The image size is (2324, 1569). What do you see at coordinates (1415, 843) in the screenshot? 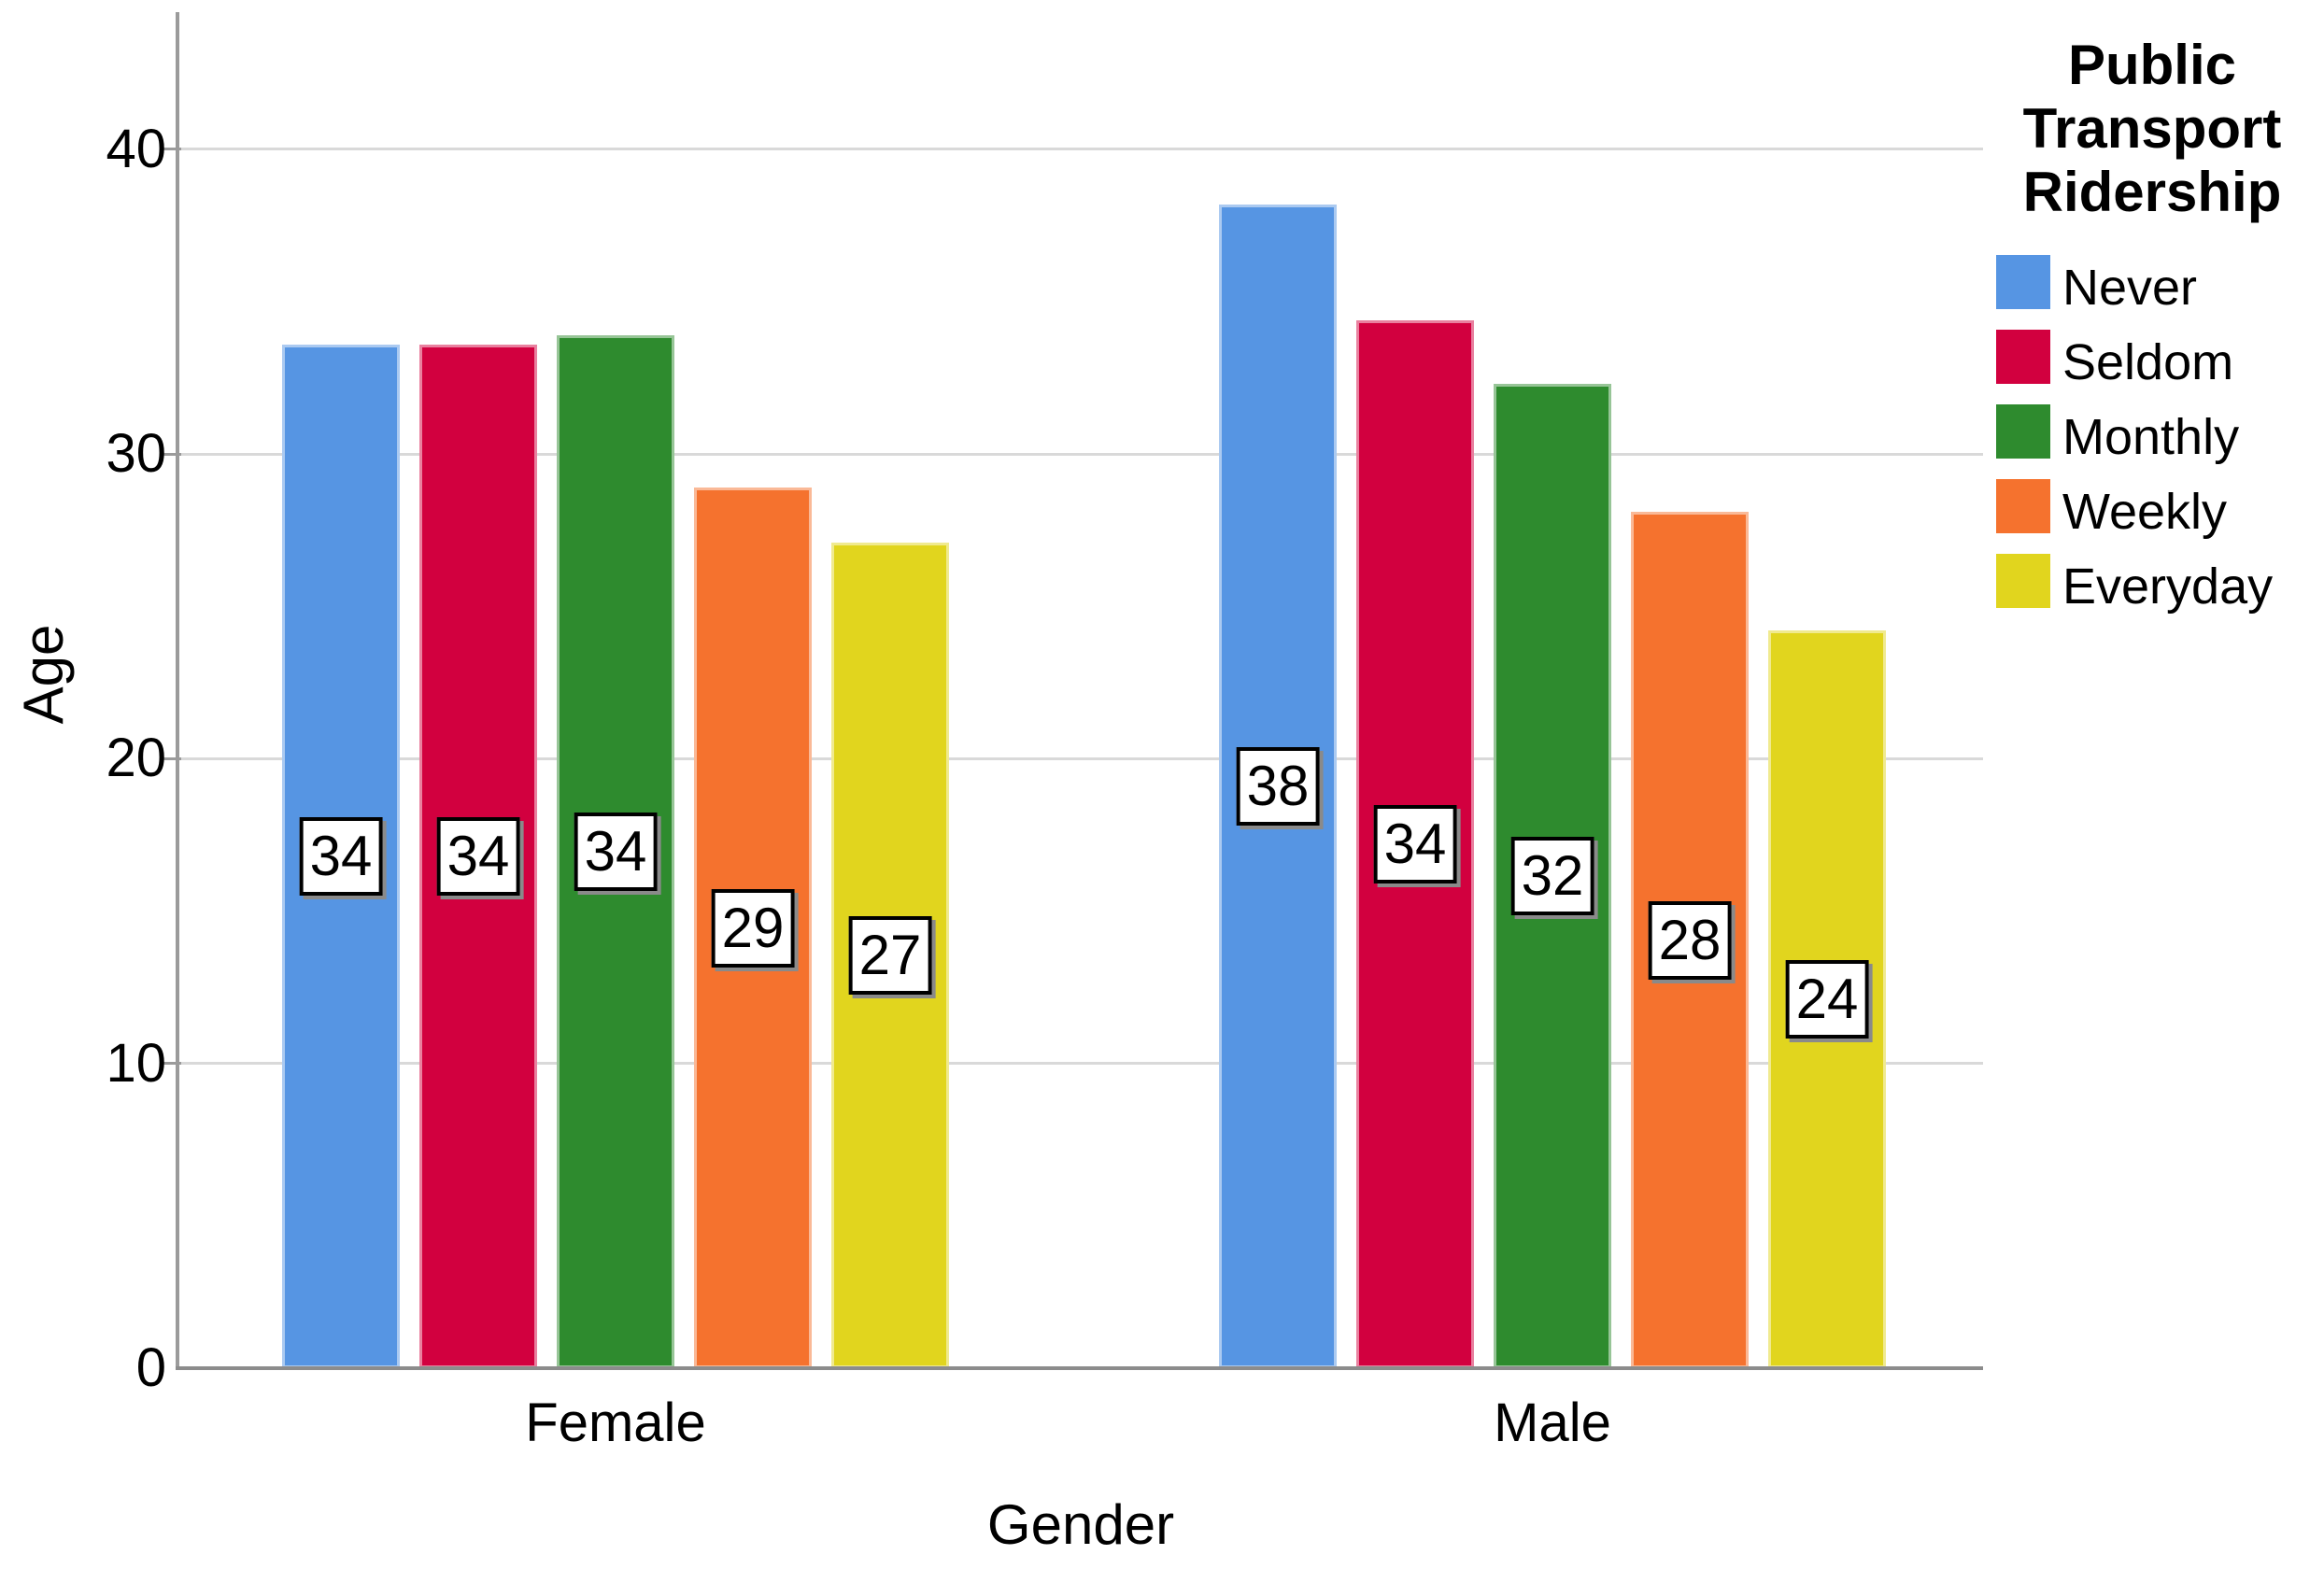
I see `bar-label-male-seldom: 34` at bounding box center [1415, 843].